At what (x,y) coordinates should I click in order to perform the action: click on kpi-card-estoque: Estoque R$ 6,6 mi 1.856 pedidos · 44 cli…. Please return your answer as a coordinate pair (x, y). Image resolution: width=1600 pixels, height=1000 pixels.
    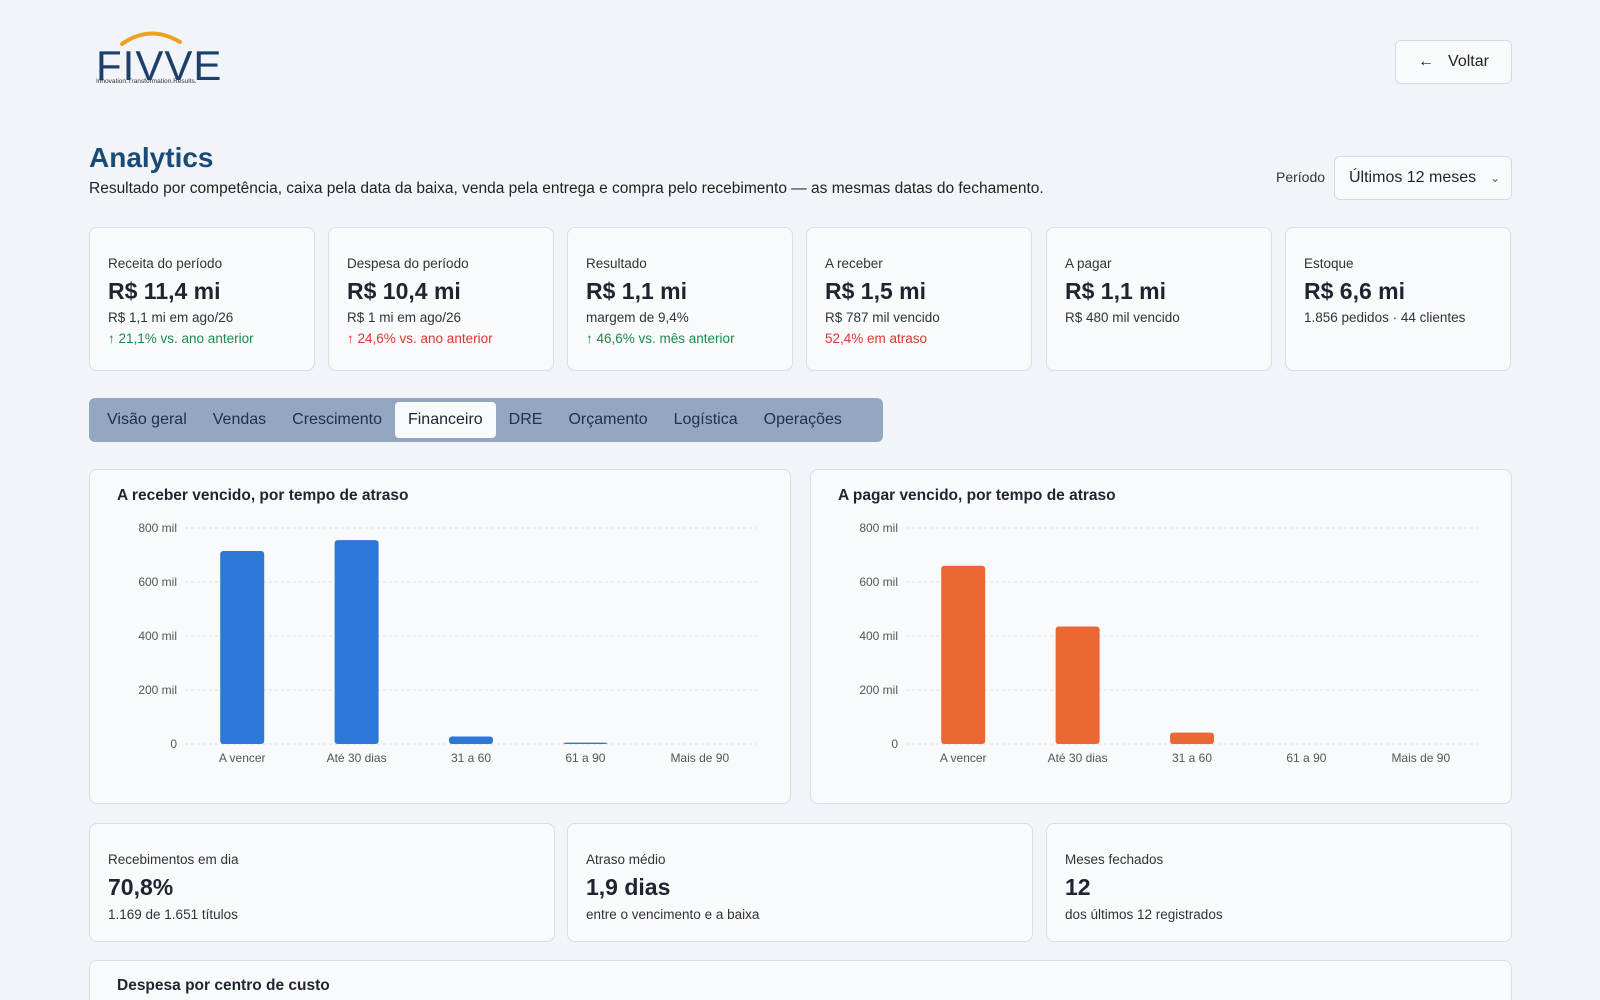
    Looking at the image, I should click on (1398, 299).